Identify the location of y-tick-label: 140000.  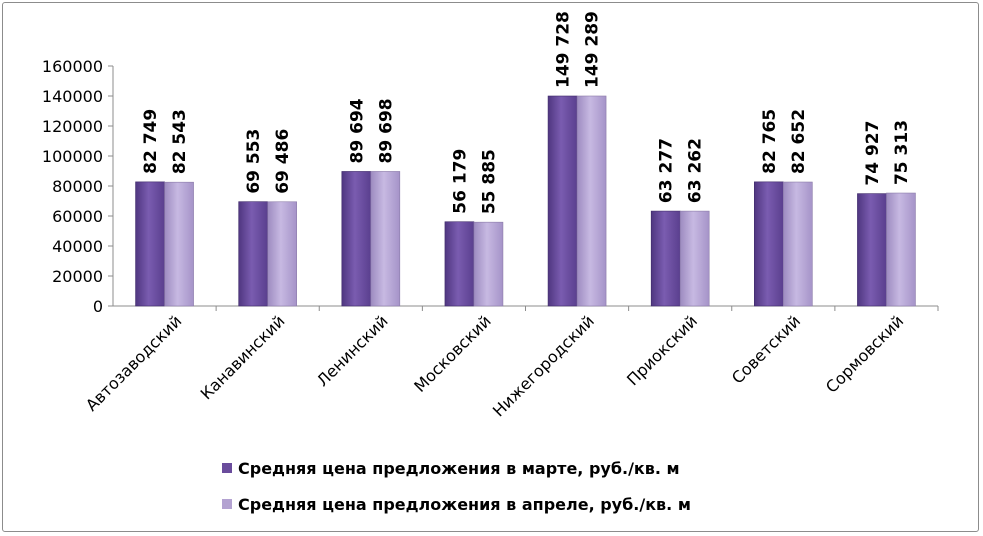
(72, 96).